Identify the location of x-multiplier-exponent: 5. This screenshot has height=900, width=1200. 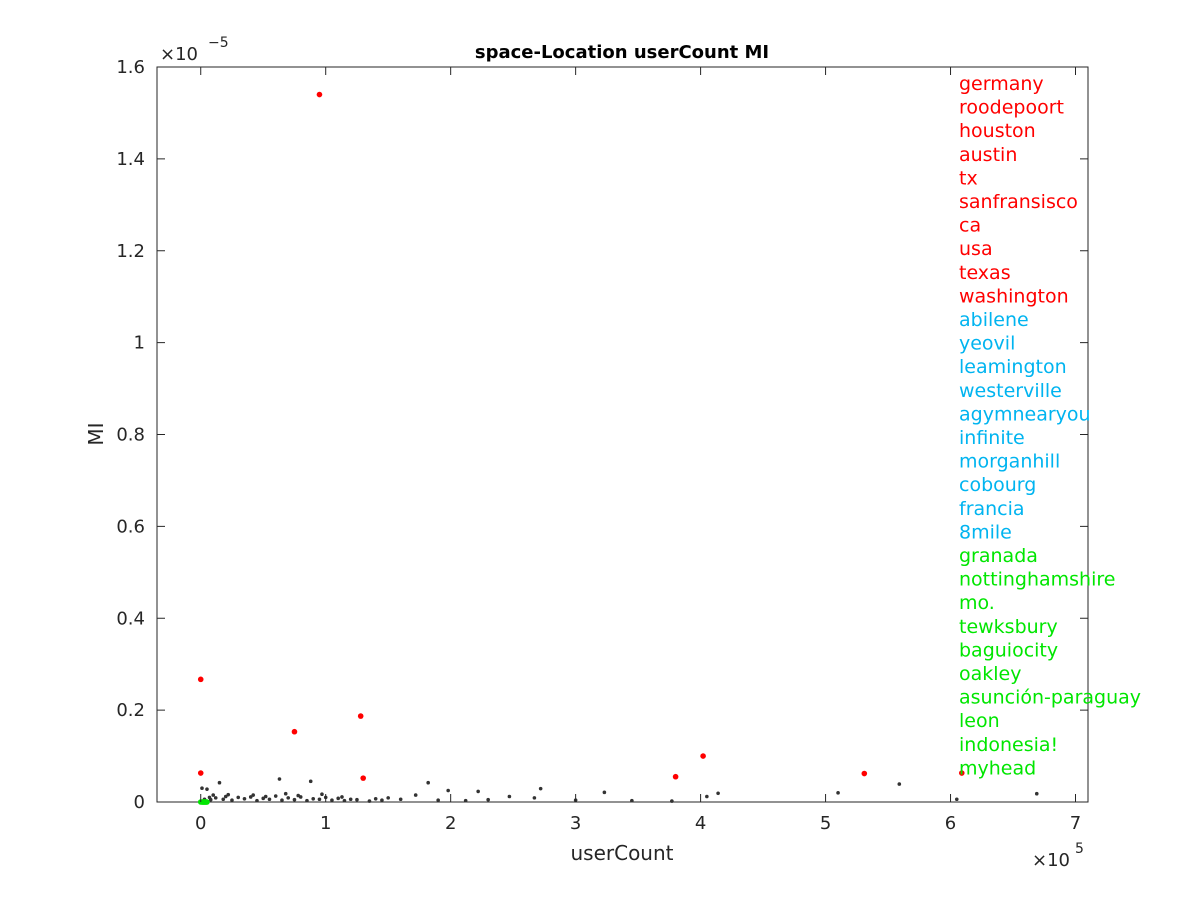
(1079, 849).